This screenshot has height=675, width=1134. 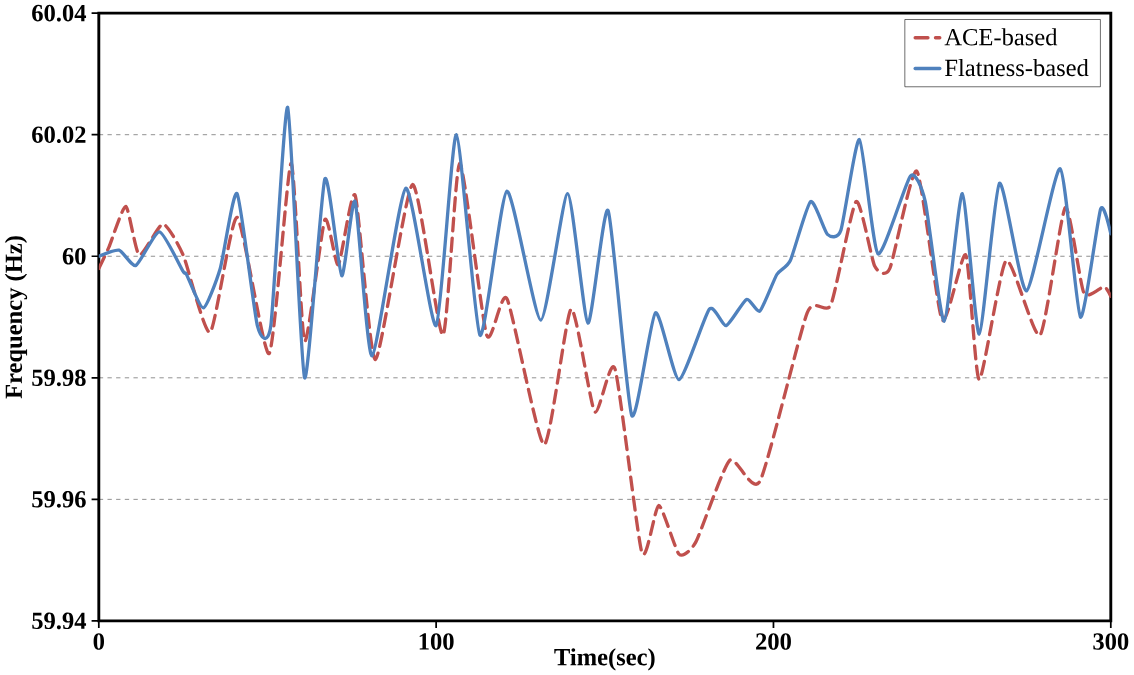 What do you see at coordinates (16, 317) in the screenshot?
I see `y-axis-title: Frequency (Hz)` at bounding box center [16, 317].